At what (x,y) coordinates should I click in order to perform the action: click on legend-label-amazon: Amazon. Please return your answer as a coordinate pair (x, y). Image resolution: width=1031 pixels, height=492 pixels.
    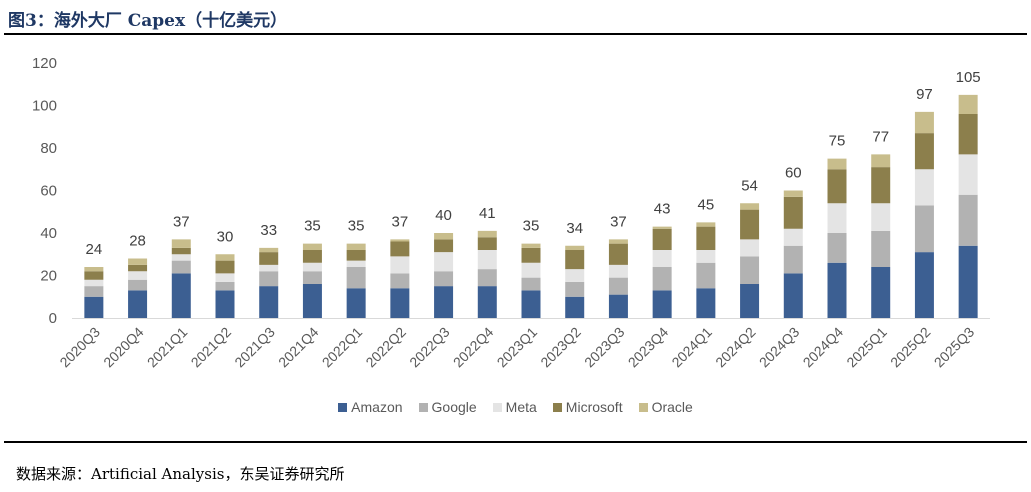
    Looking at the image, I should click on (377, 407).